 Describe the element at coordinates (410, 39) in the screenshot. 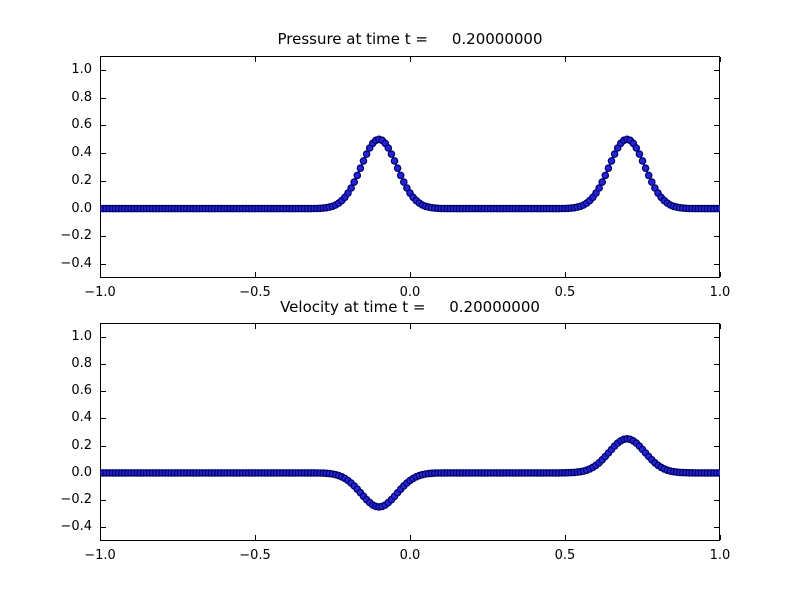

I see `chart-title-pressure: Pressure at time t = 0.20000000` at that location.